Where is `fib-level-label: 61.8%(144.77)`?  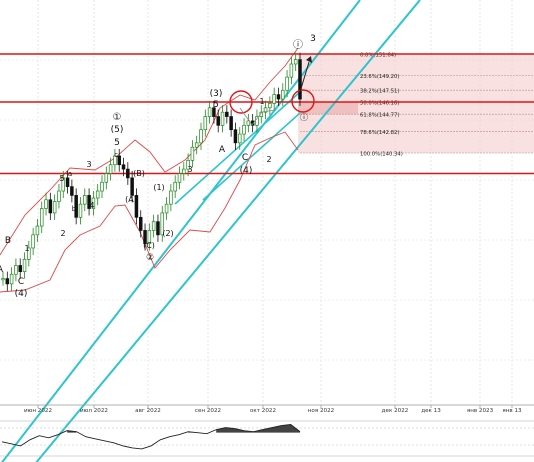
fib-level-label: 61.8%(144.77) is located at coordinates (380, 116).